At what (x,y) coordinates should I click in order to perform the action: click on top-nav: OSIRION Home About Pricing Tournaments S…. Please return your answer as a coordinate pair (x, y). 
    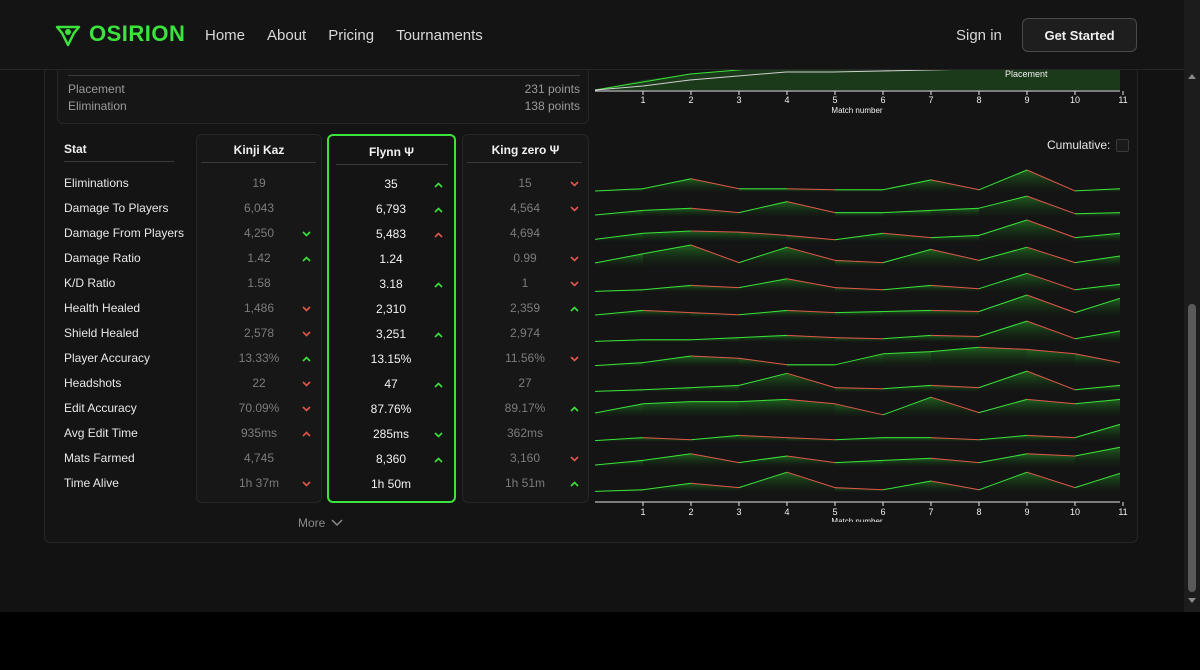
    Looking at the image, I should click on (592, 35).